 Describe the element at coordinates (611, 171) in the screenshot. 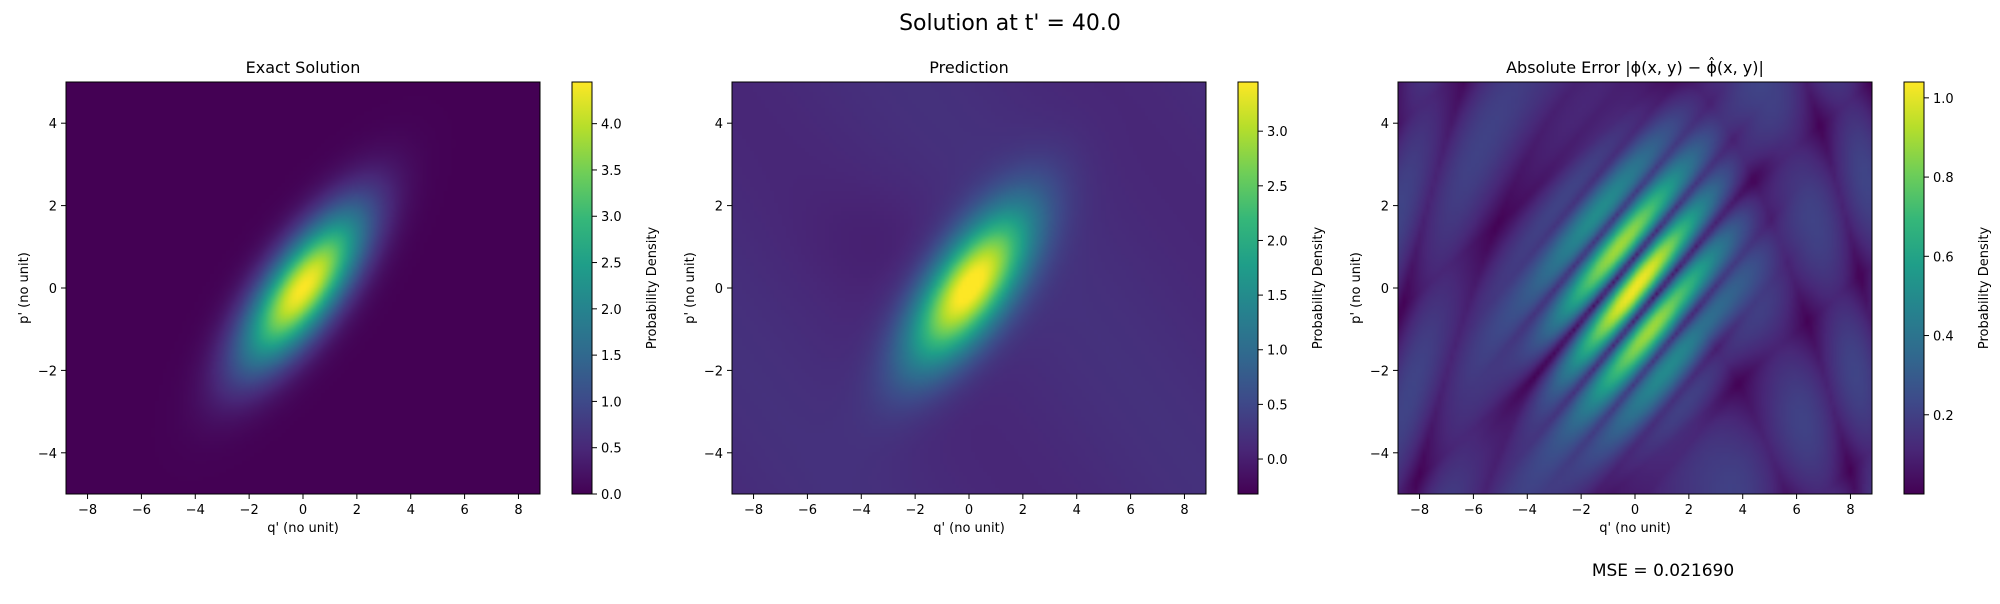

I see `colorbar-tick-label: 3.5` at that location.